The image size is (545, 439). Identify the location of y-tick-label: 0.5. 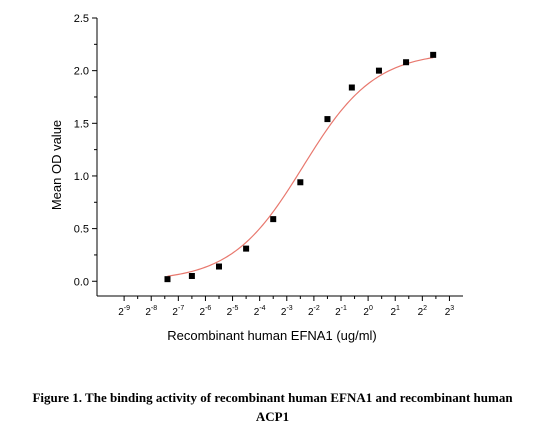
(81, 230).